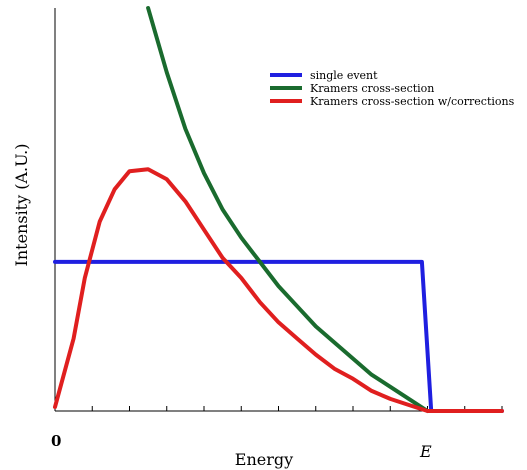 This screenshot has height=470, width=527. What do you see at coordinates (412, 101) in the screenshot?
I see `legend-label-3: Kramers cross-section w/corrections` at bounding box center [412, 101].